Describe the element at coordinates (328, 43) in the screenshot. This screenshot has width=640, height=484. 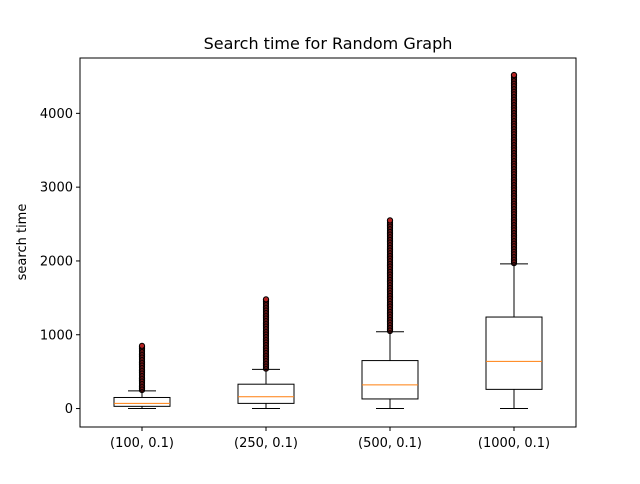
I see `chart-title: Search time for Random Graph` at that location.